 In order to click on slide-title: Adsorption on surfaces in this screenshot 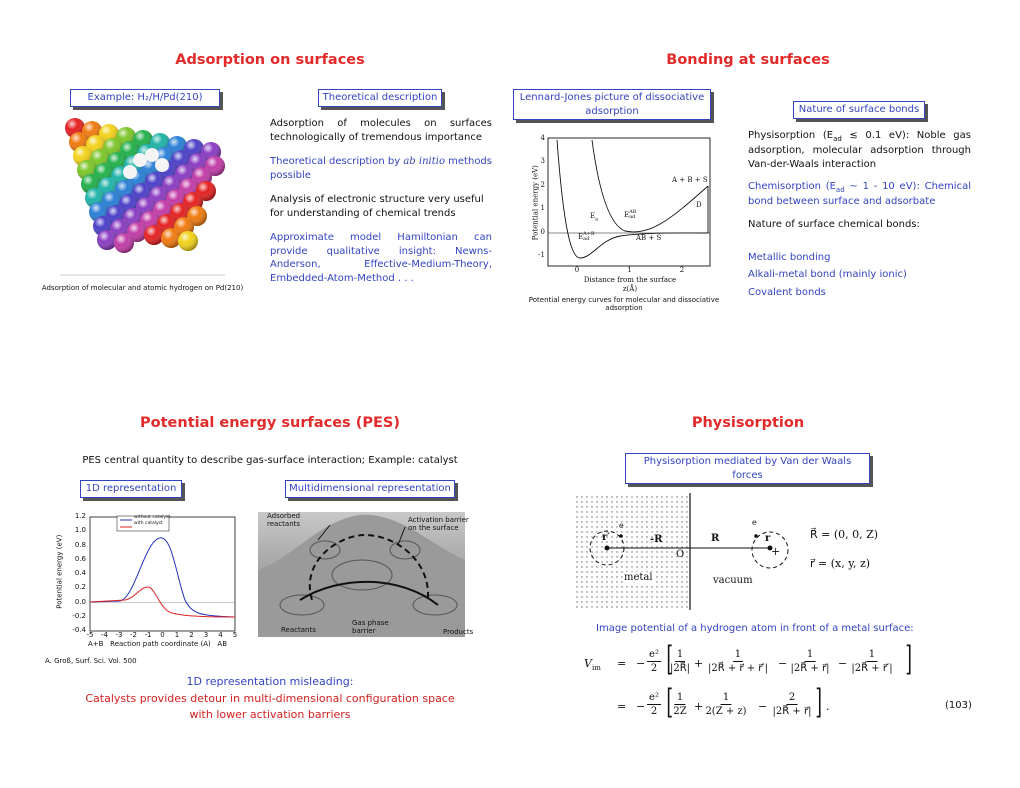, I will do `click(270, 60)`.